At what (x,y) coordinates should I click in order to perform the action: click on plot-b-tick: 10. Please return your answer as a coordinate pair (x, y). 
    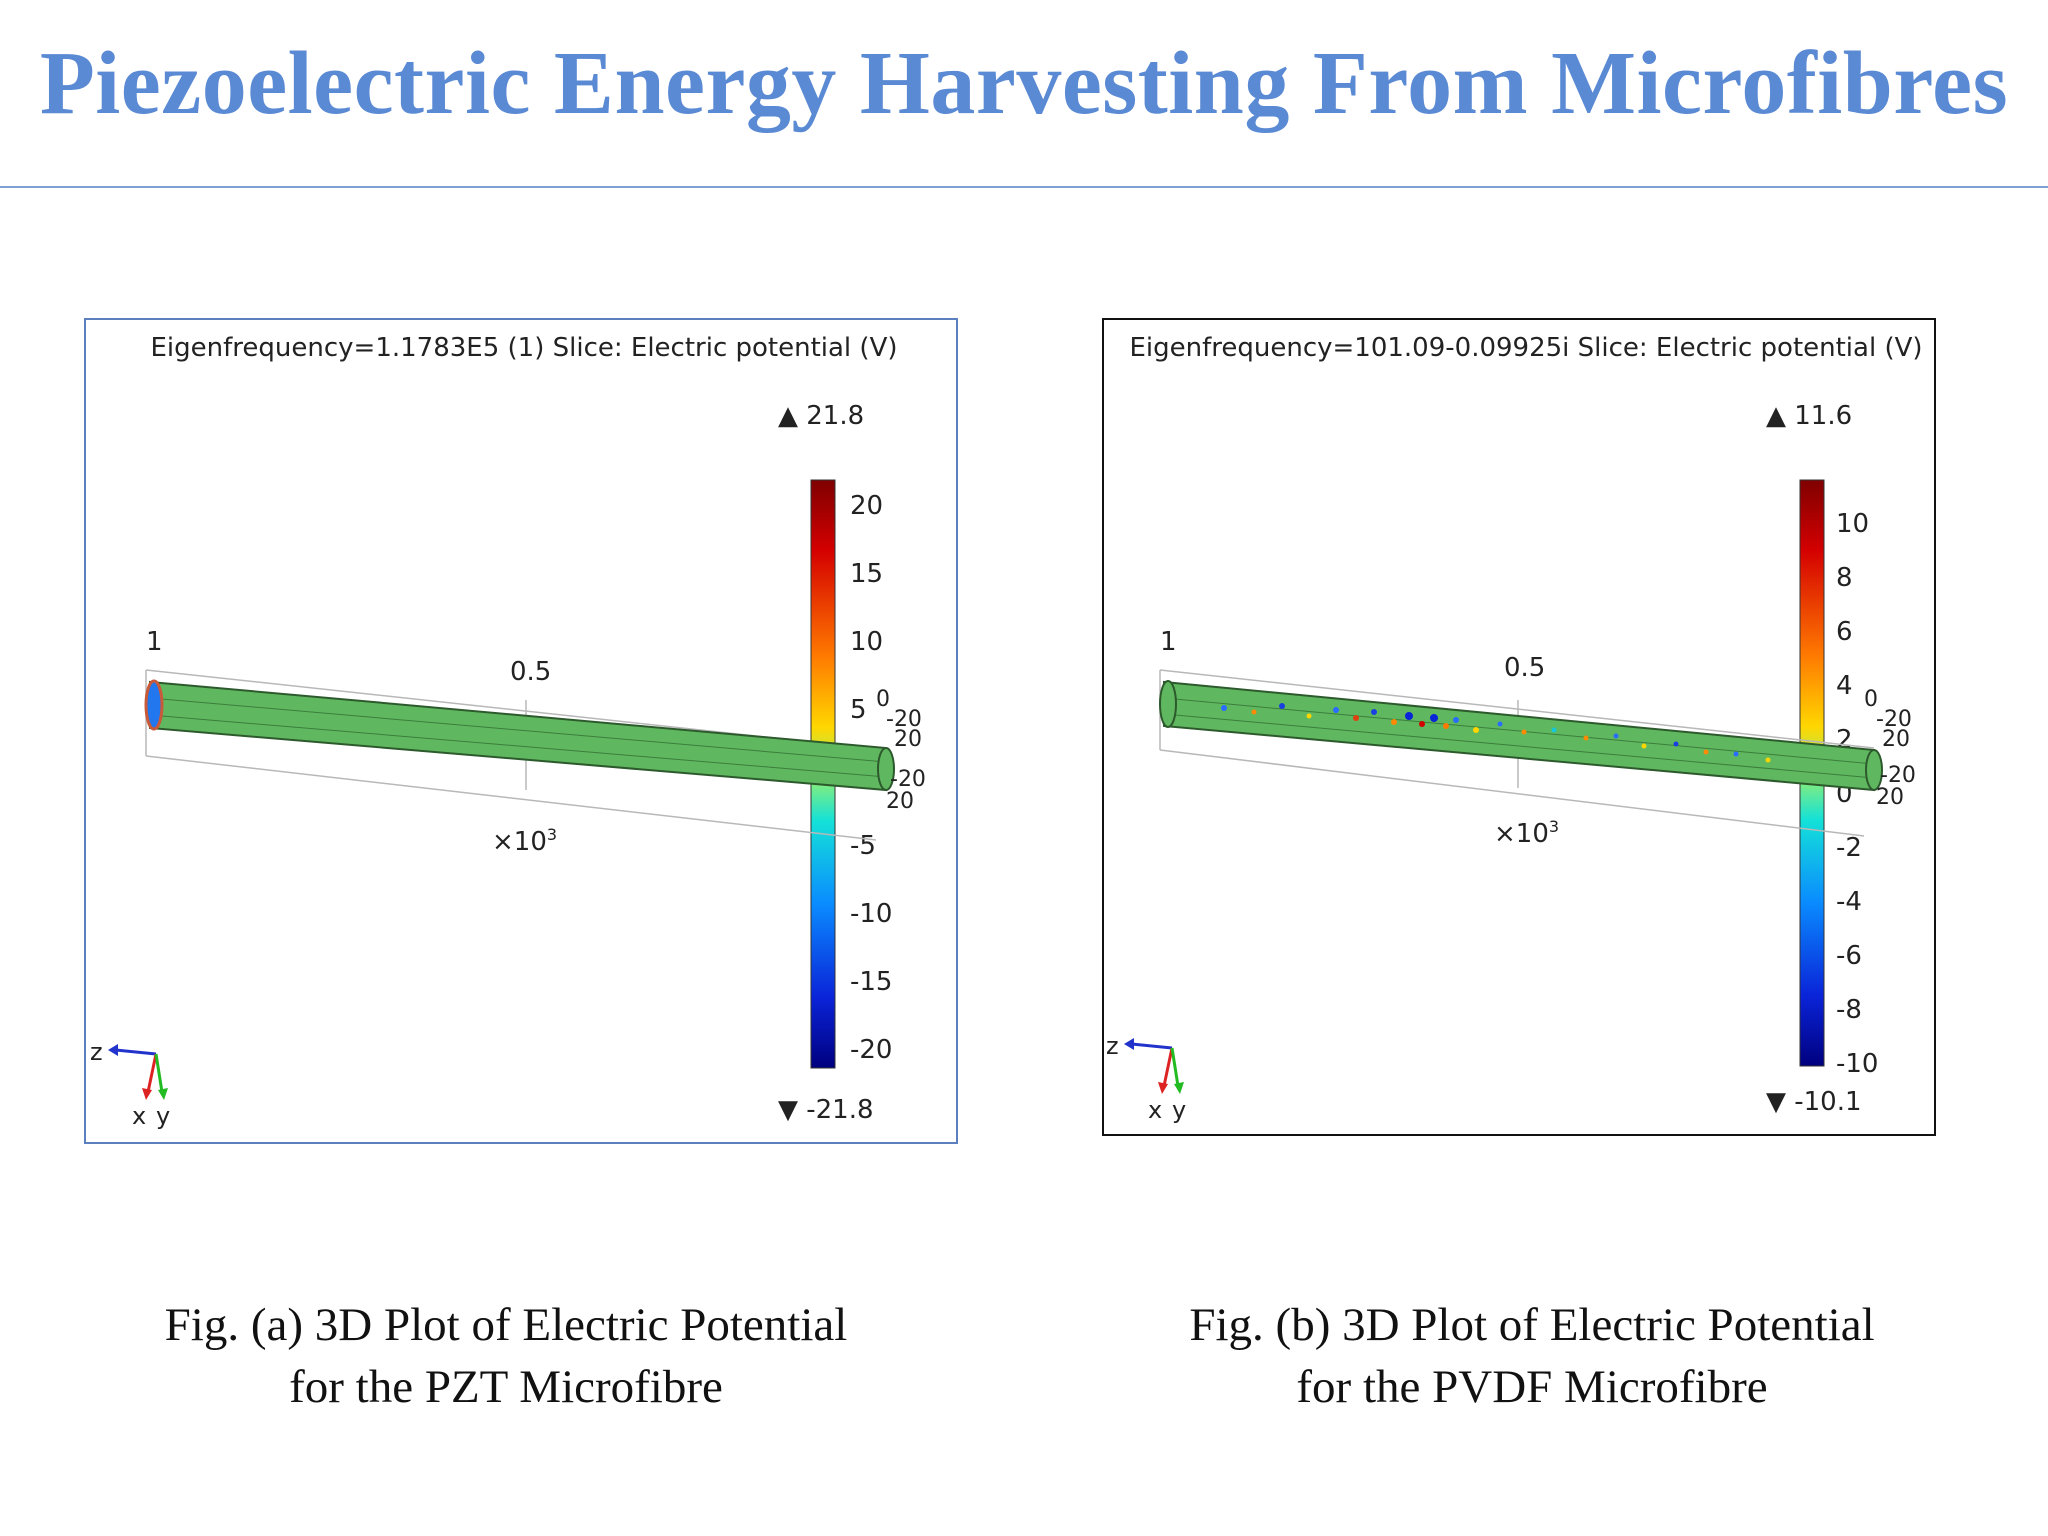
    Looking at the image, I should click on (1852, 524).